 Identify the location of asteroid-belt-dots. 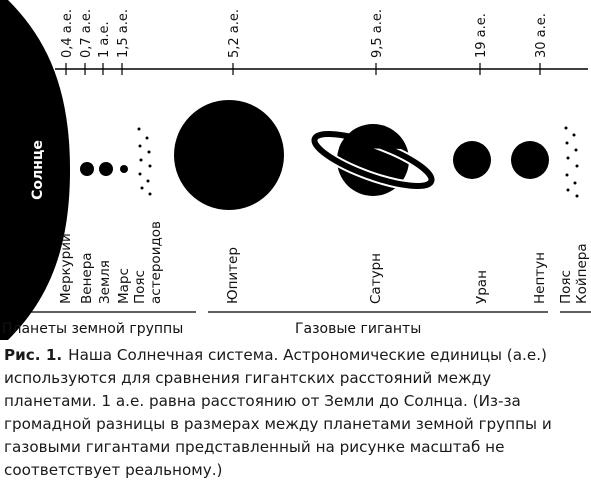
(144, 161).